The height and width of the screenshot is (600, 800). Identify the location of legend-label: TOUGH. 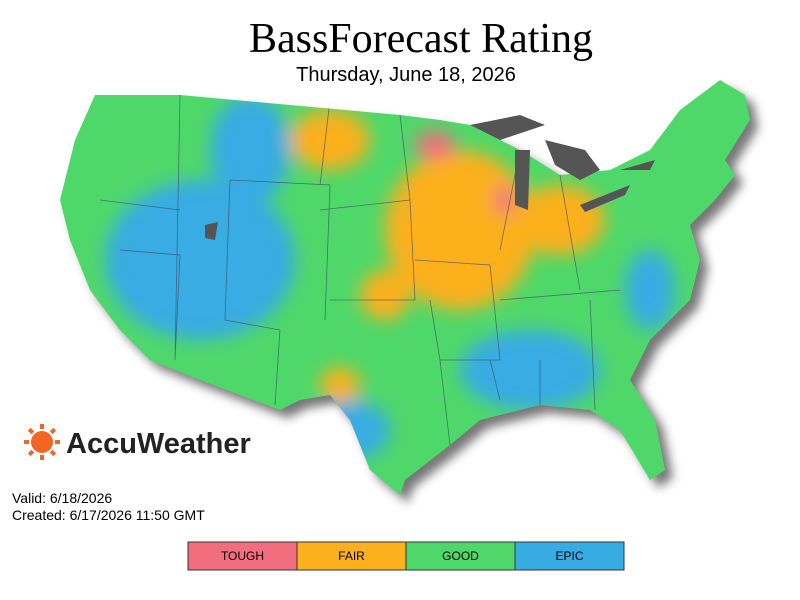
(242, 556).